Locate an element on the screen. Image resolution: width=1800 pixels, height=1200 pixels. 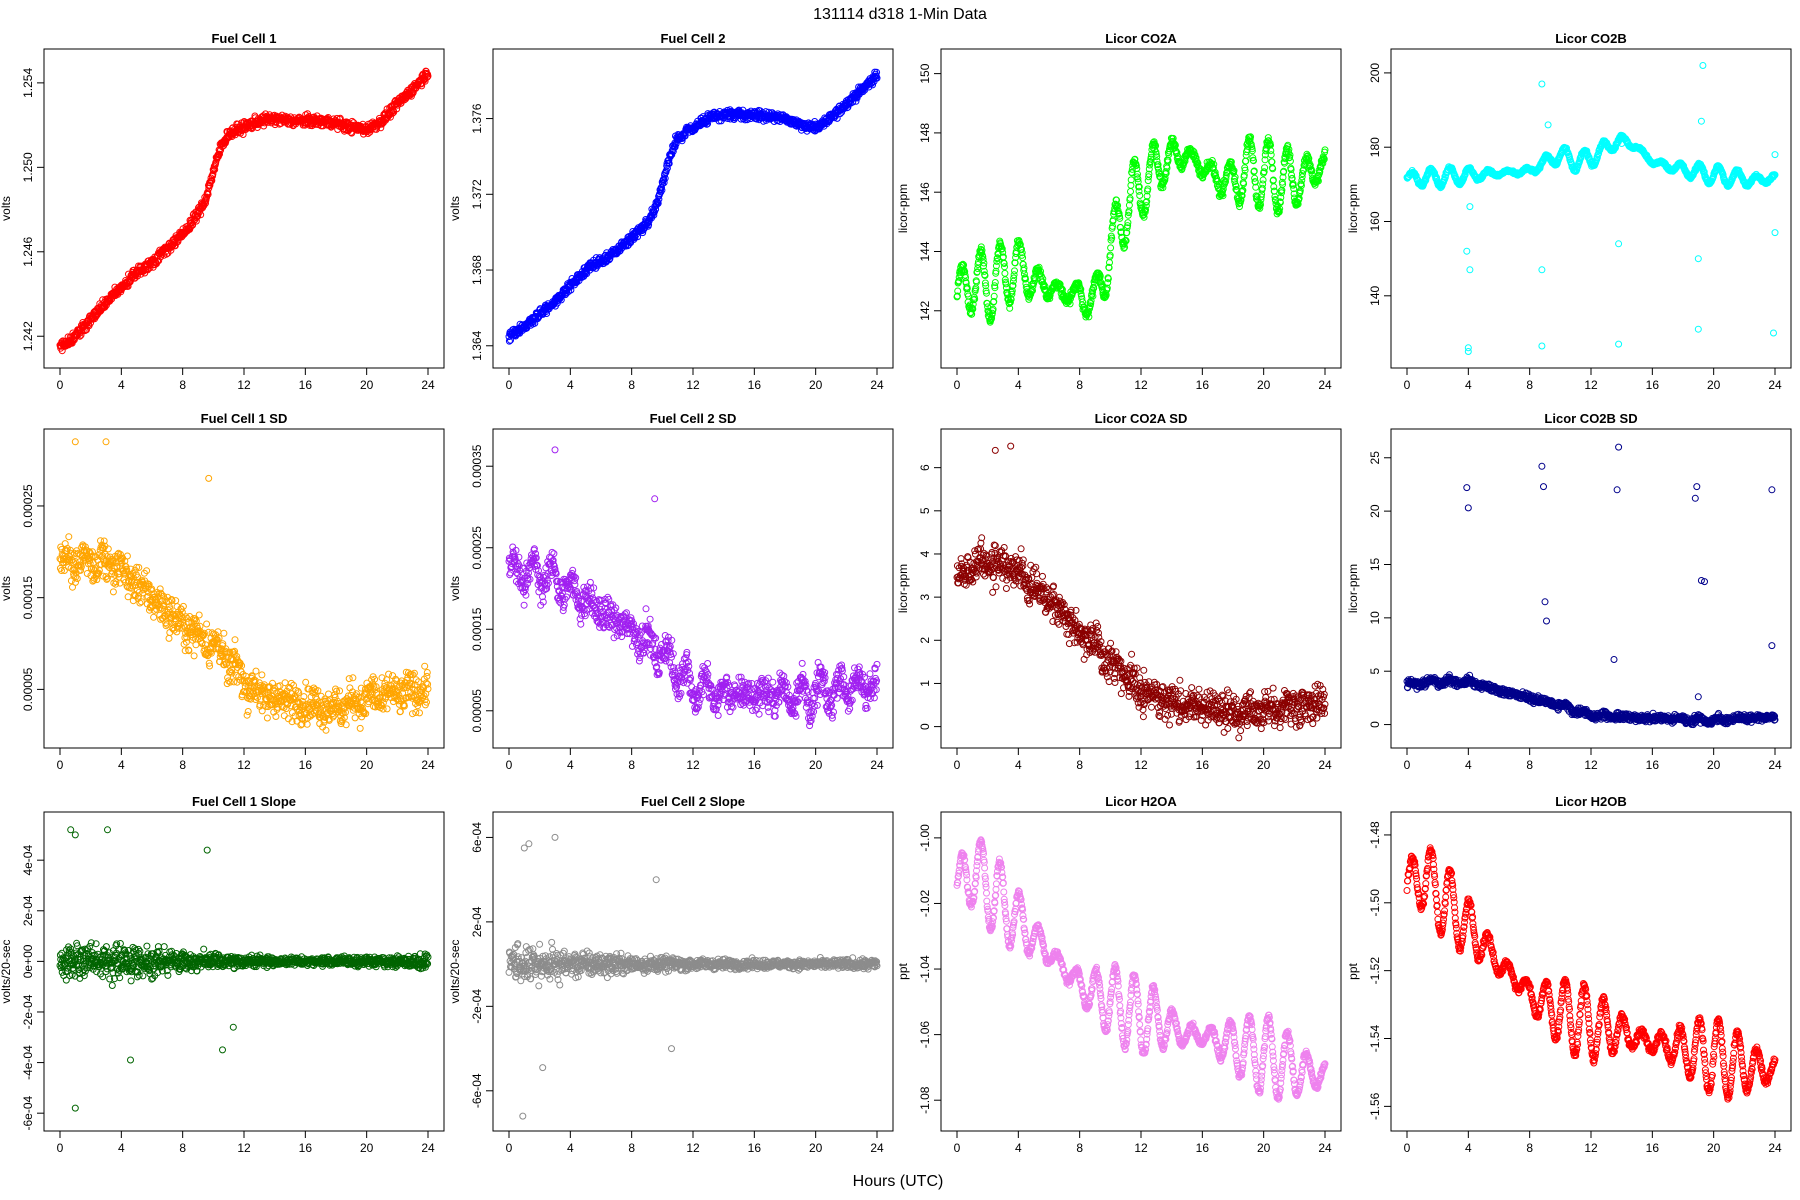
y-tick-label: 200 is located at coordinates (1375, 73).